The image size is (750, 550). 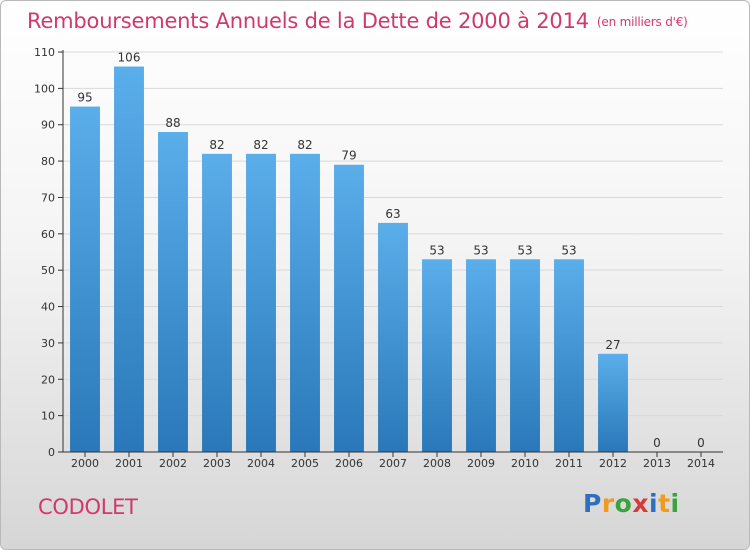 I want to click on data-label-2013: 0, so click(x=657, y=443).